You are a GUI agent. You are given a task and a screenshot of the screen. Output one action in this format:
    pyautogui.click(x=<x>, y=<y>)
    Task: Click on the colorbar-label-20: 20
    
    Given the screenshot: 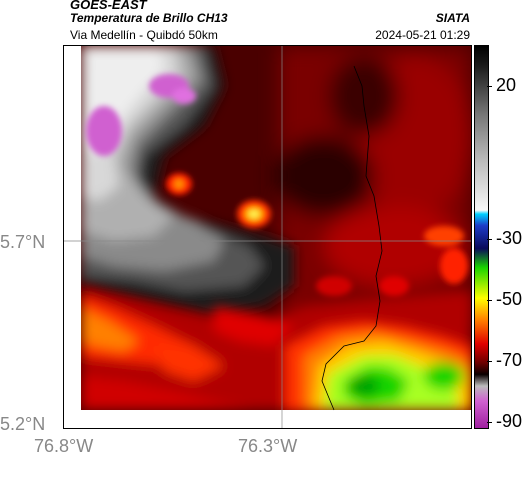 What is the action you would take?
    pyautogui.click(x=506, y=84)
    